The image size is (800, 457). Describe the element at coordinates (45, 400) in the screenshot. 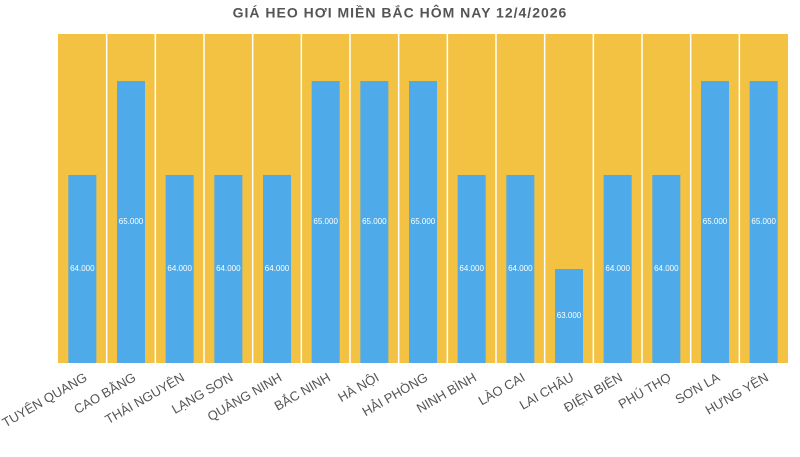

I see `x-tick-label: TUYÊN QUANG` at that location.